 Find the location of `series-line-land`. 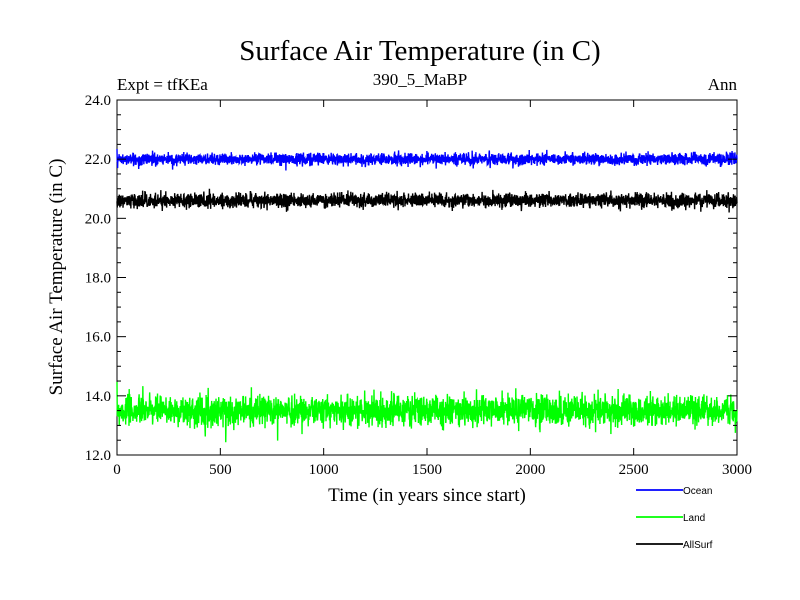

series-line-land is located at coordinates (427, 412).